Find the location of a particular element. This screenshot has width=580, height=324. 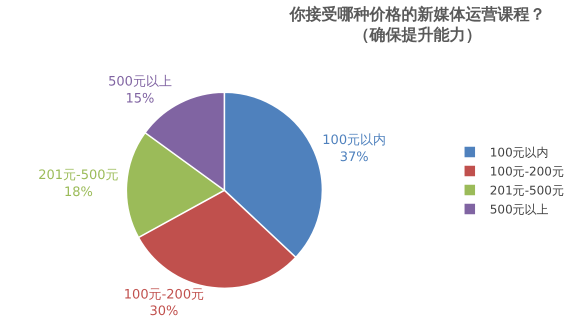

legend-label: 100元-200元 is located at coordinates (527, 171).